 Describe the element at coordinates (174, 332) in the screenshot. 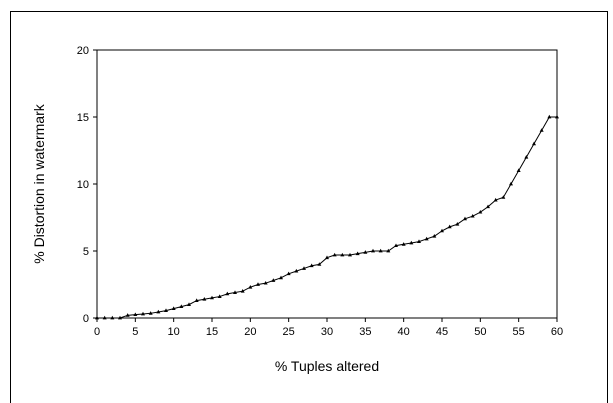

I see `x-tick-label: 10` at that location.